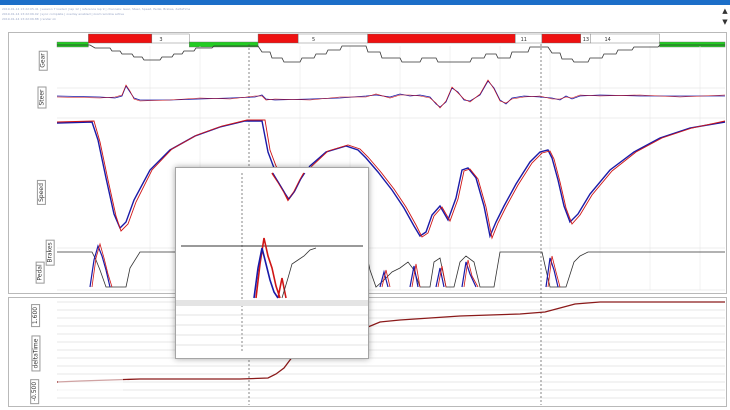 This screenshot has height=410, width=730. I want to click on steer-trace-current, so click(391, 94).